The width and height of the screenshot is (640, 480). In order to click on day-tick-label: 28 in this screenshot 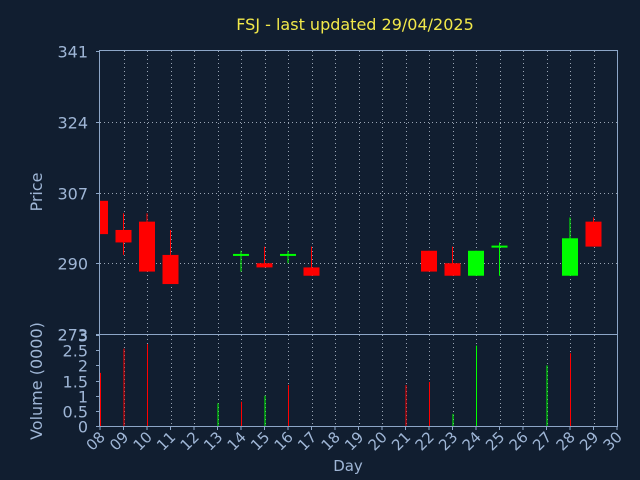, I will do `click(566, 441)`.